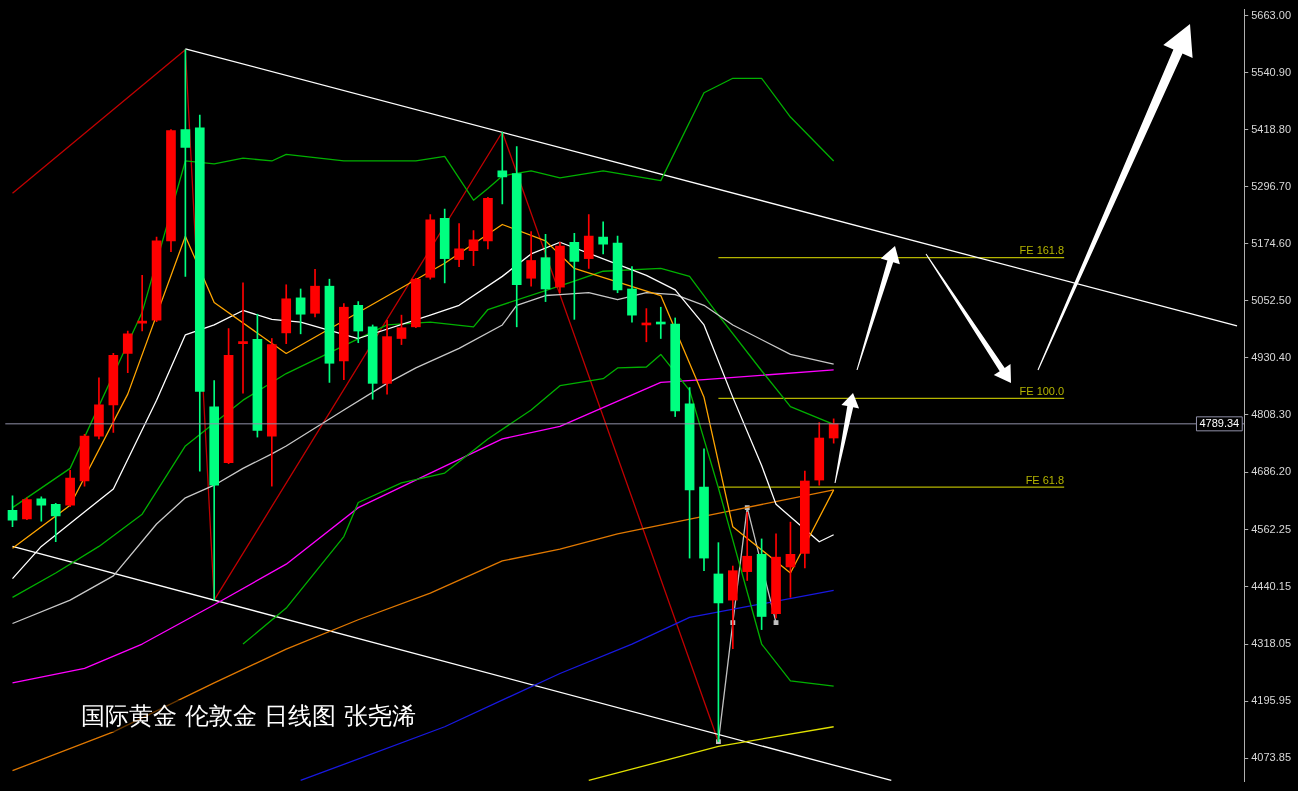 The image size is (1298, 791). What do you see at coordinates (1271, 586) in the screenshot?
I see `y-tick-label: 4440.15` at bounding box center [1271, 586].